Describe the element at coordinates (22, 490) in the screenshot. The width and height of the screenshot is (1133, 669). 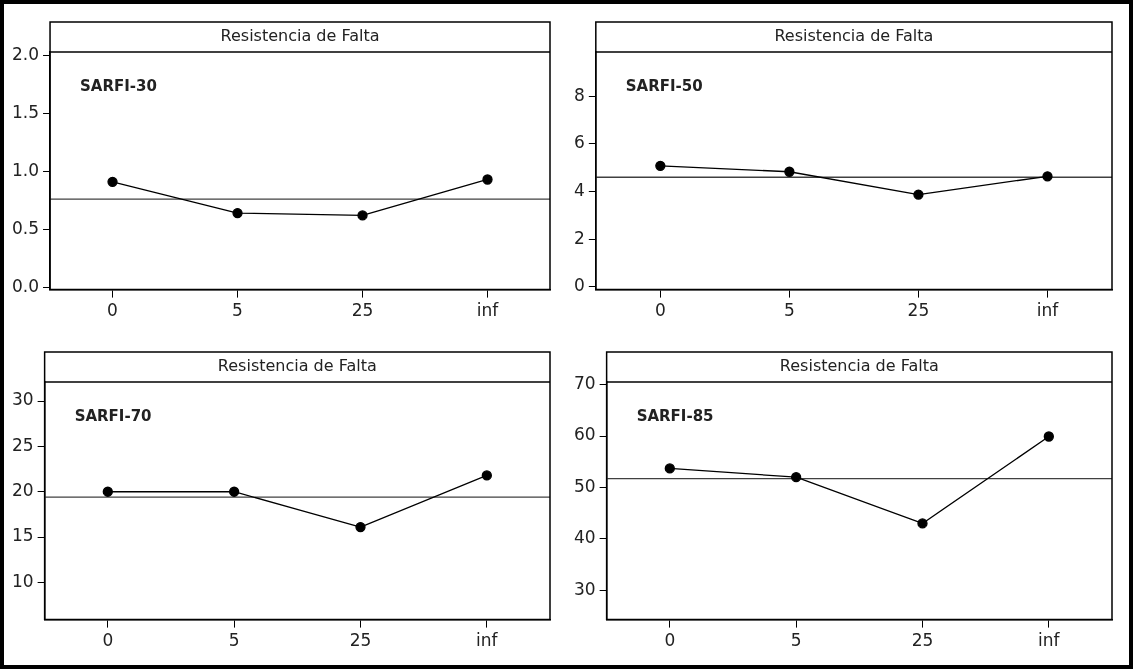
I see `y-tick-label: 20` at that location.